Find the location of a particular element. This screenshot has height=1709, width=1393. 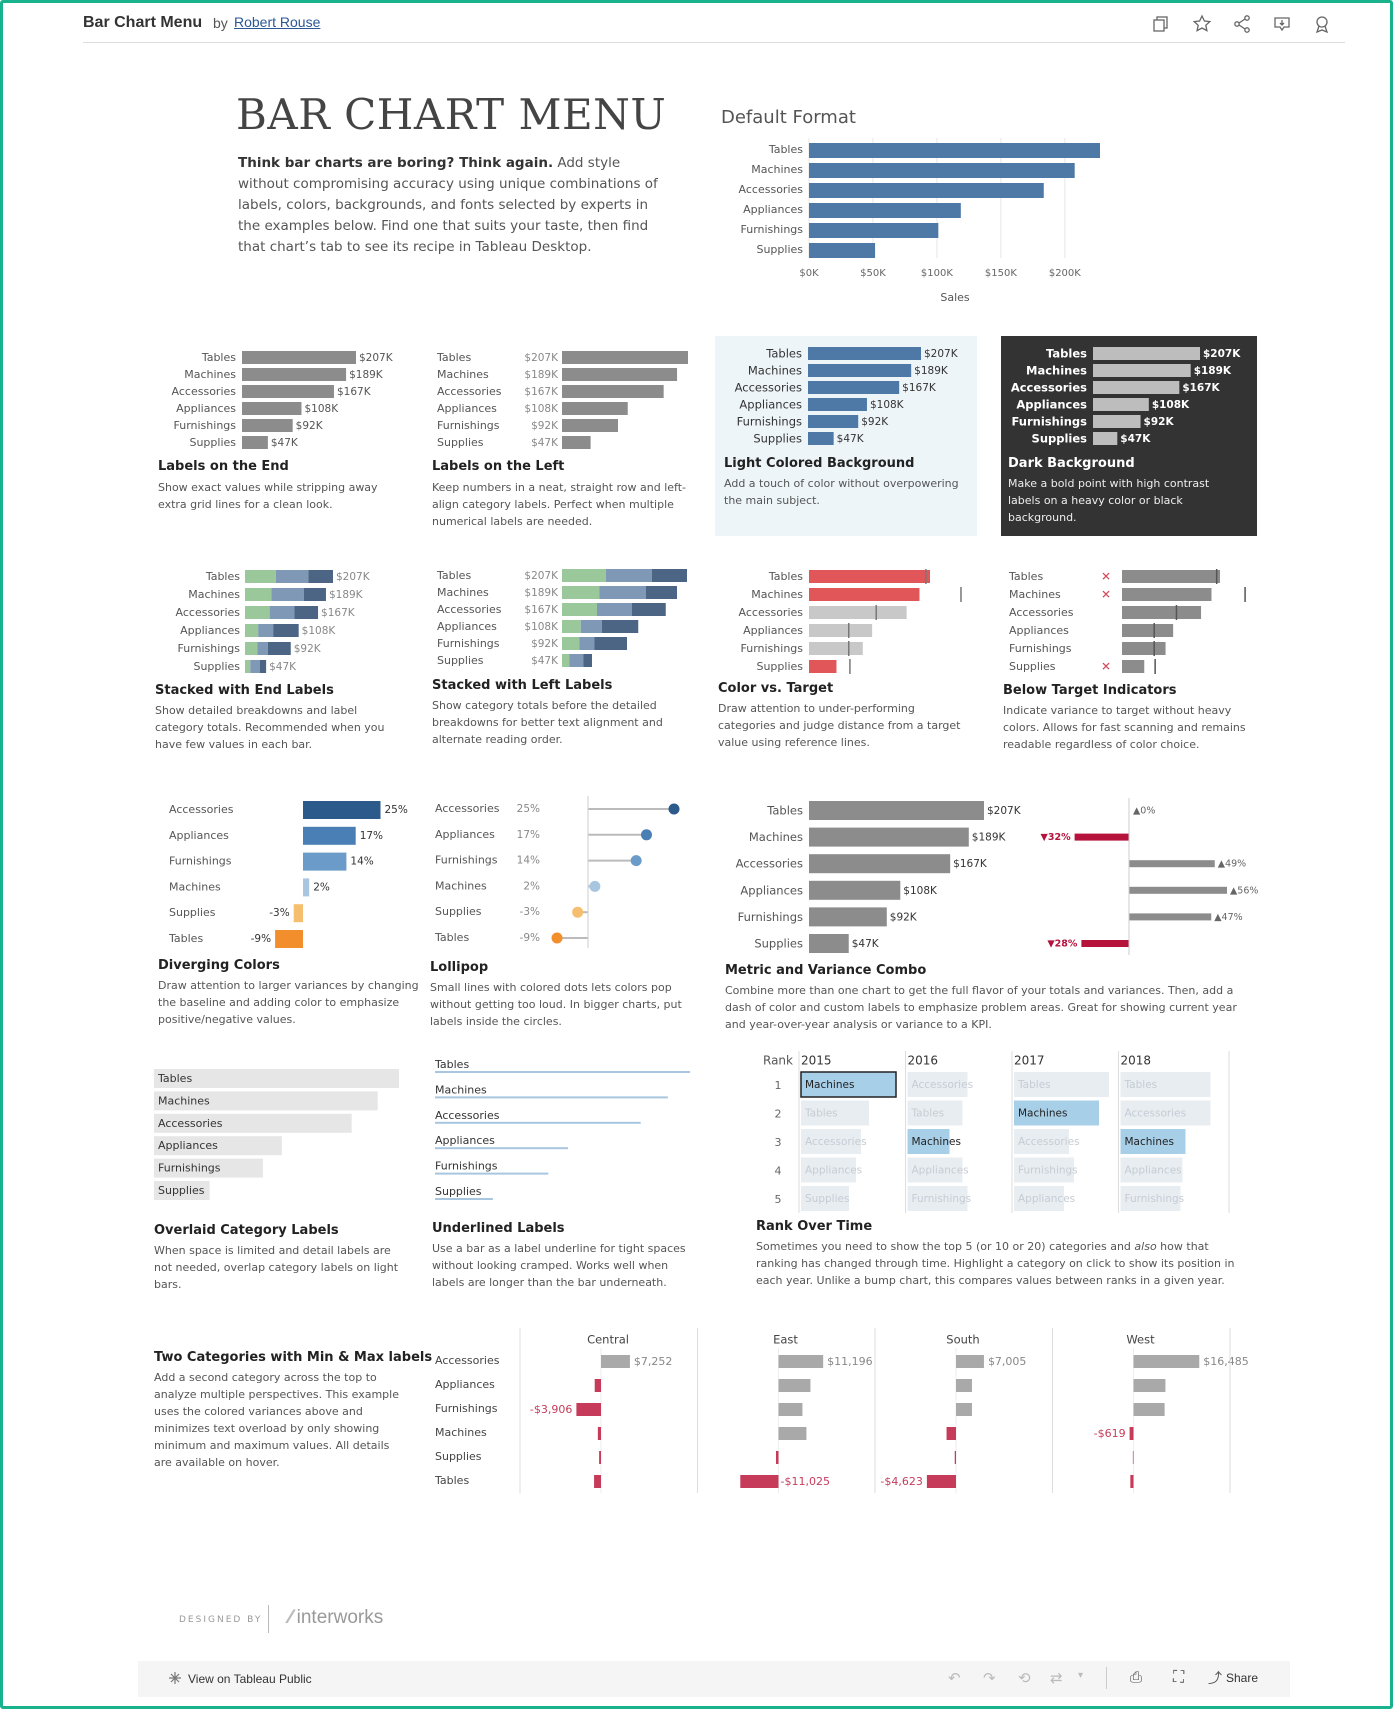

pause-icon: ⇄ is located at coordinates (1056, 1678).